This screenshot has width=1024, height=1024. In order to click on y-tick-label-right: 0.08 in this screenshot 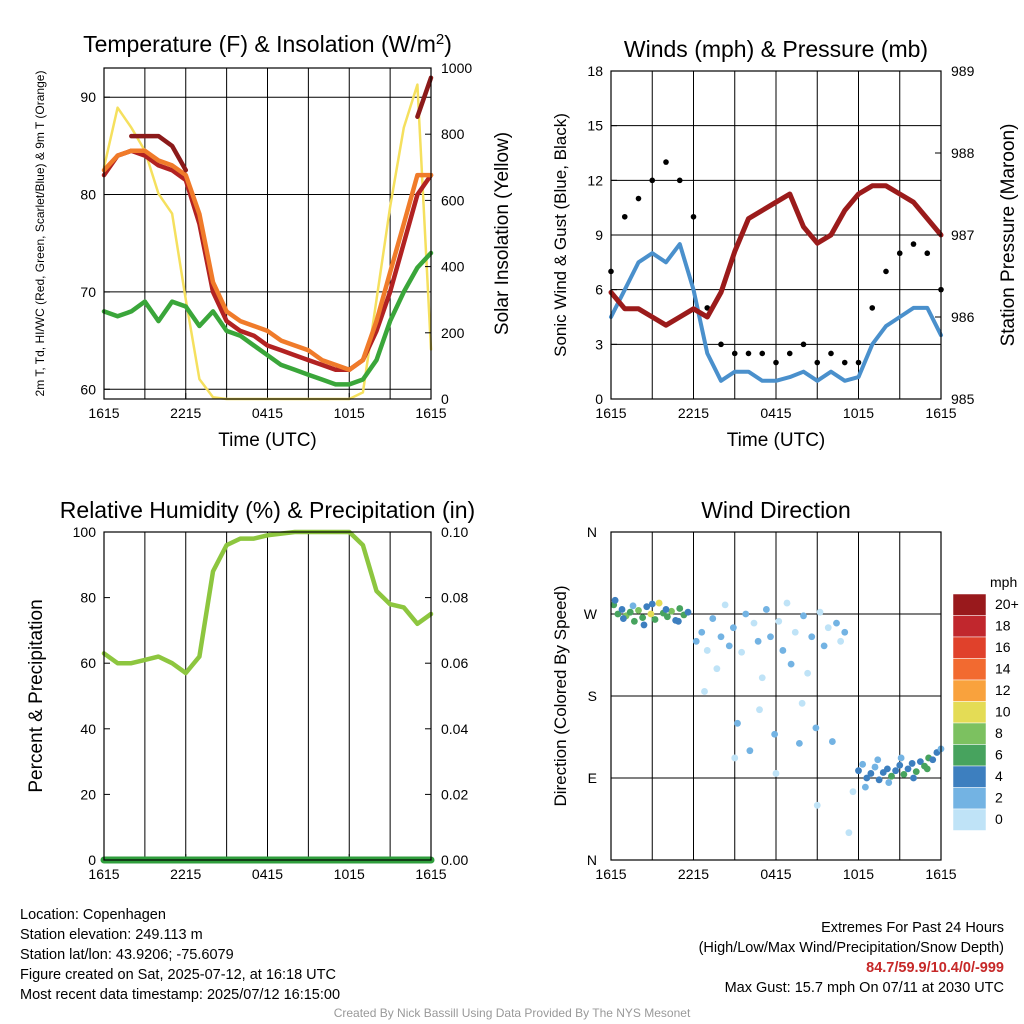, I will do `click(454, 598)`.